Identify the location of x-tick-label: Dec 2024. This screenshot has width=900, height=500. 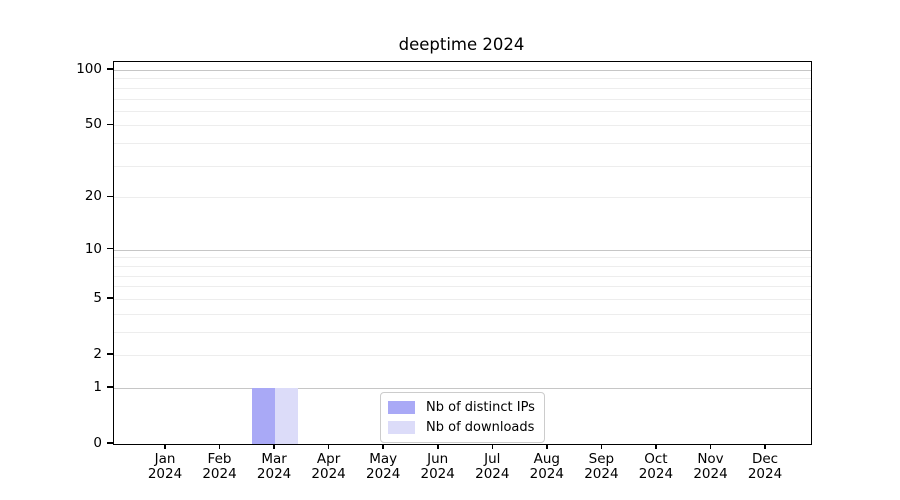
(765, 467).